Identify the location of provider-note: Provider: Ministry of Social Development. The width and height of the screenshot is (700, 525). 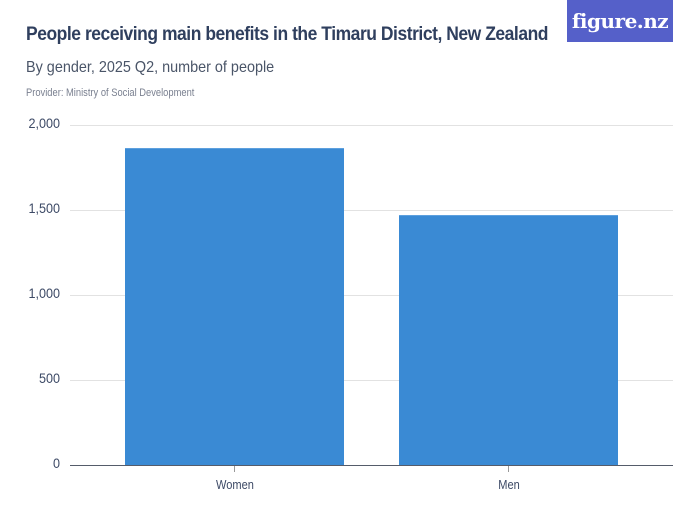
(110, 93).